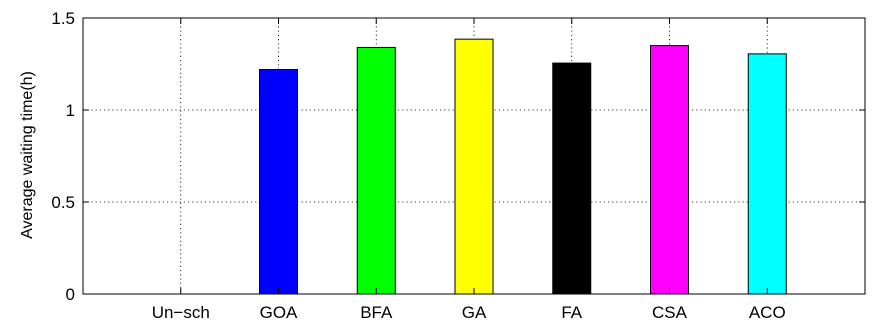 The height and width of the screenshot is (330, 892). I want to click on y-tick-label: 0, so click(70, 294).